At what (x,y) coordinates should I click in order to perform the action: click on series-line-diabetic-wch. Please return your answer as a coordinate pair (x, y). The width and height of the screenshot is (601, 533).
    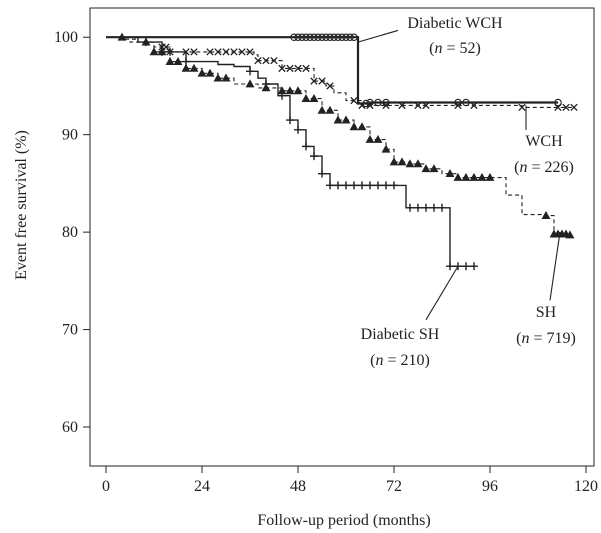
    Looking at the image, I should click on (332, 70).